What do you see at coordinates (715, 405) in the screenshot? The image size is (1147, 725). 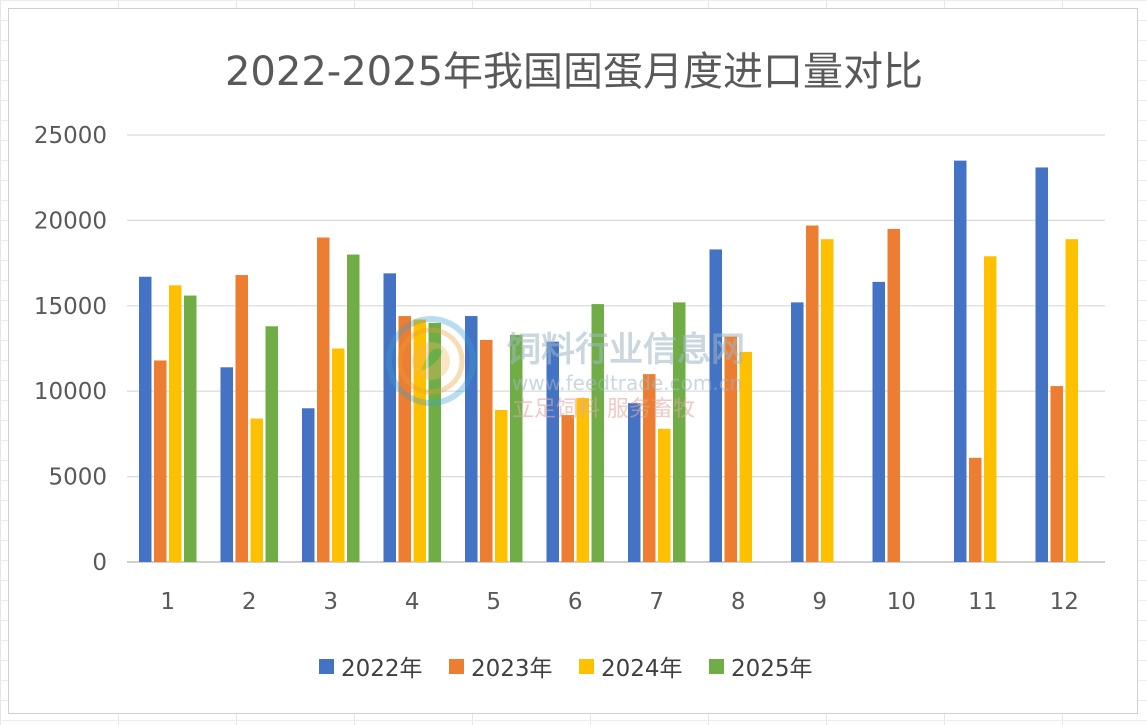 I see `bar-8-2022年` at bounding box center [715, 405].